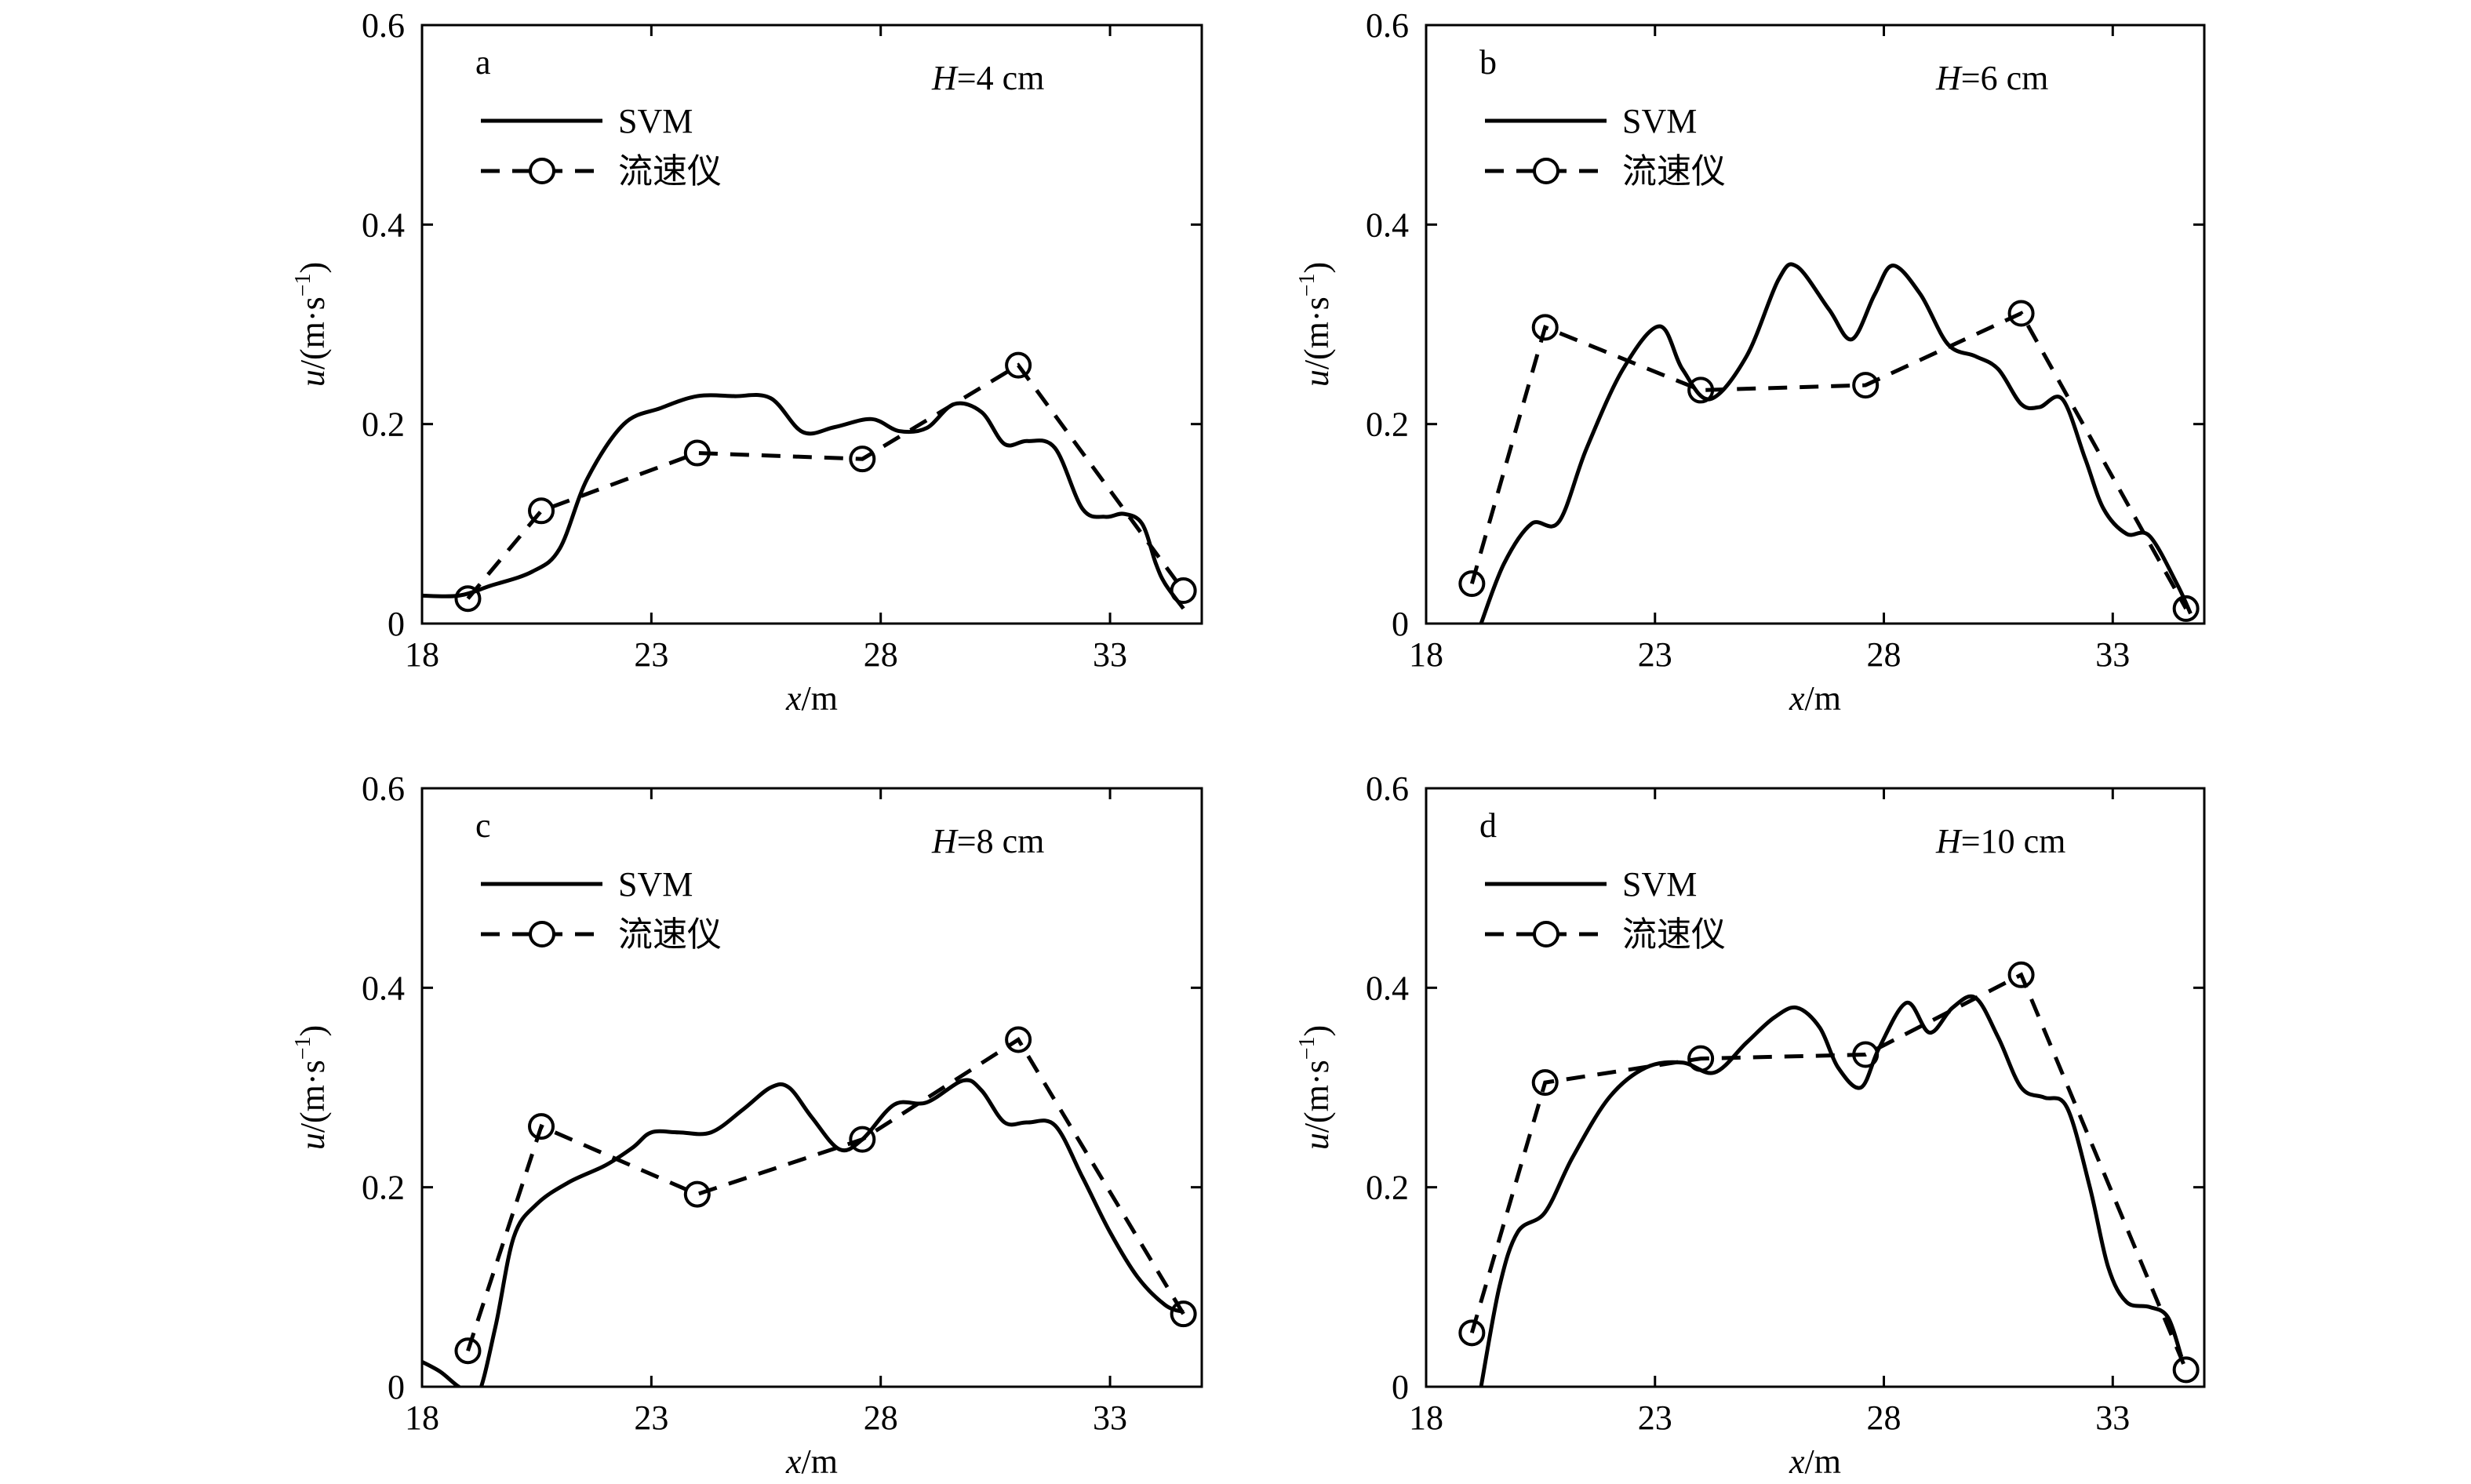 Image resolution: width=2471 pixels, height=1484 pixels. What do you see at coordinates (2000, 841) in the screenshot?
I see `height-annotation: H=10 cm` at bounding box center [2000, 841].